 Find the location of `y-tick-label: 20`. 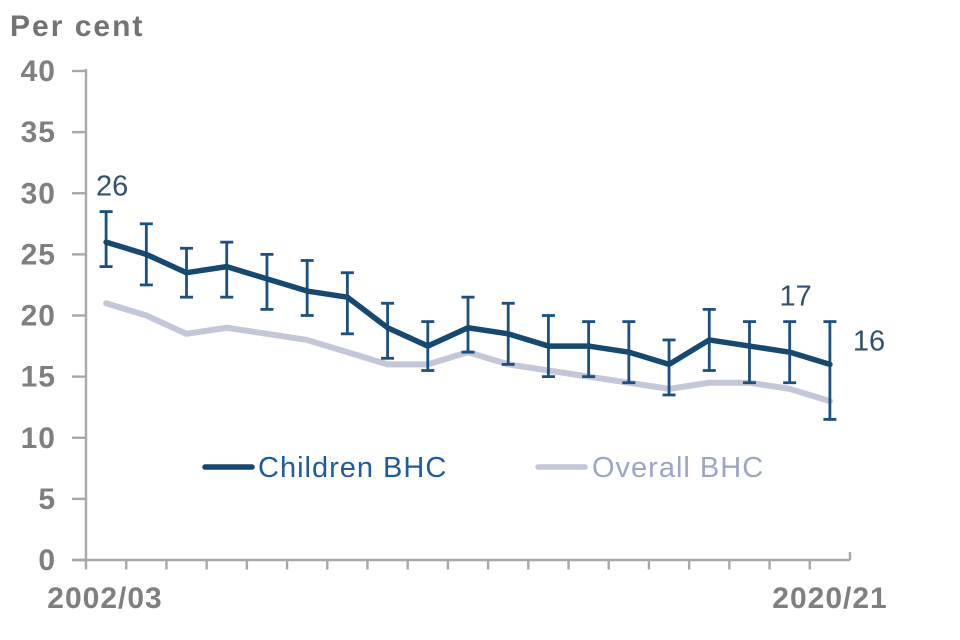

y-tick-label: 20 is located at coordinates (38, 316).